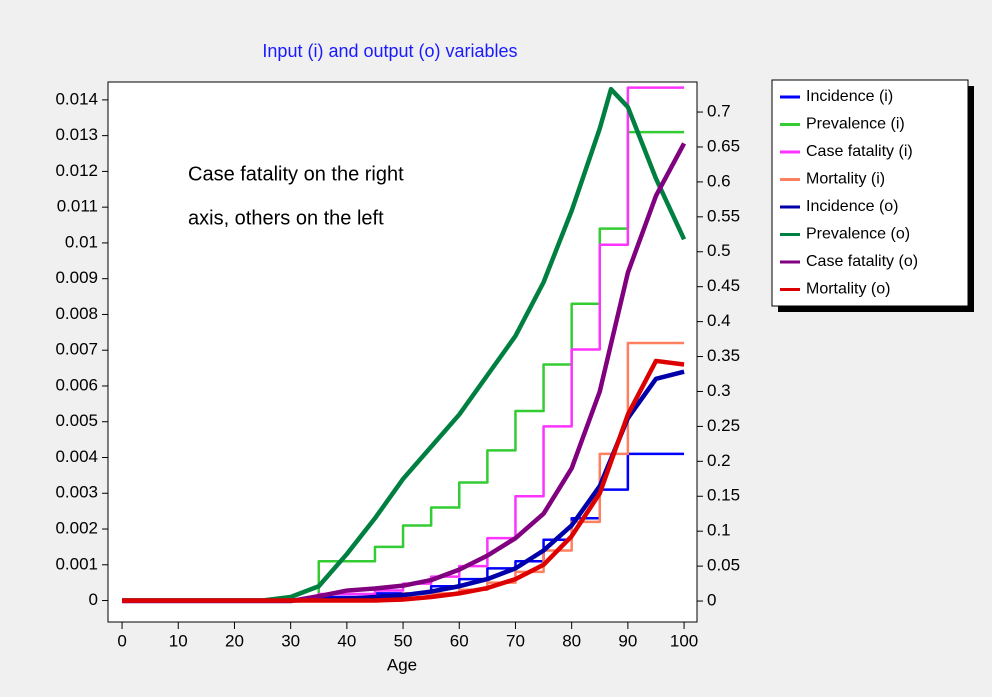  Describe the element at coordinates (719, 320) in the screenshot. I see `y2-tick-label: 0.4` at that location.